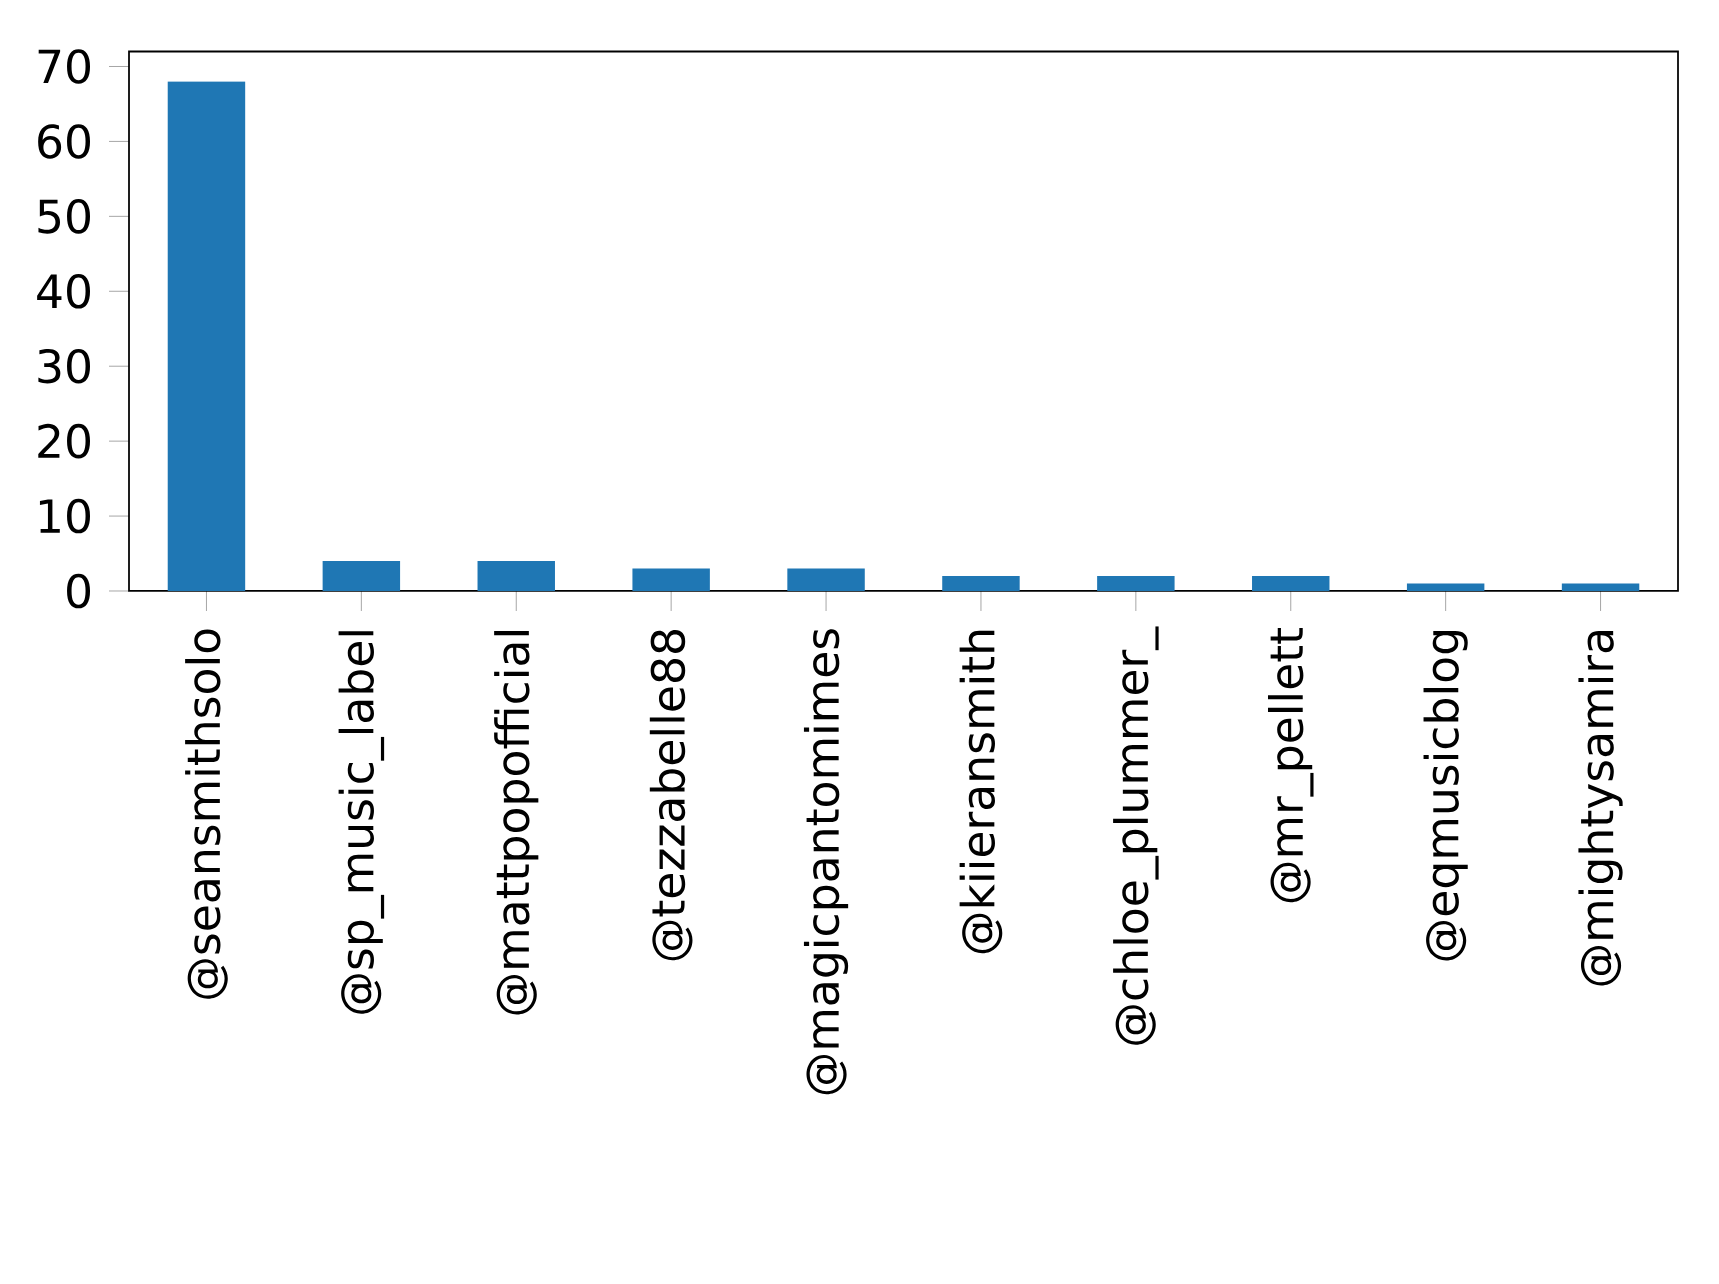 Image resolution: width=1719 pixels, height=1284 pixels. I want to click on x-tick-label: @magicpantomimes, so click(826, 862).